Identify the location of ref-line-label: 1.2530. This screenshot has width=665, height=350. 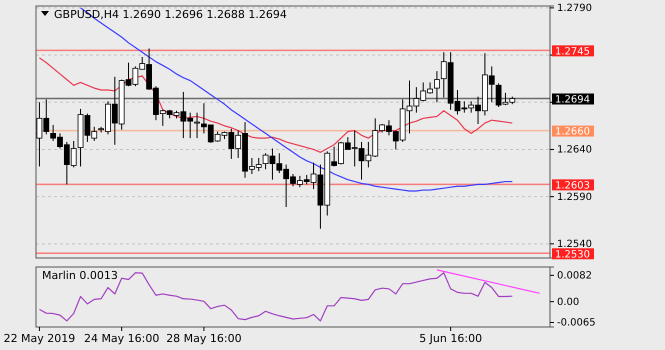
(572, 254).